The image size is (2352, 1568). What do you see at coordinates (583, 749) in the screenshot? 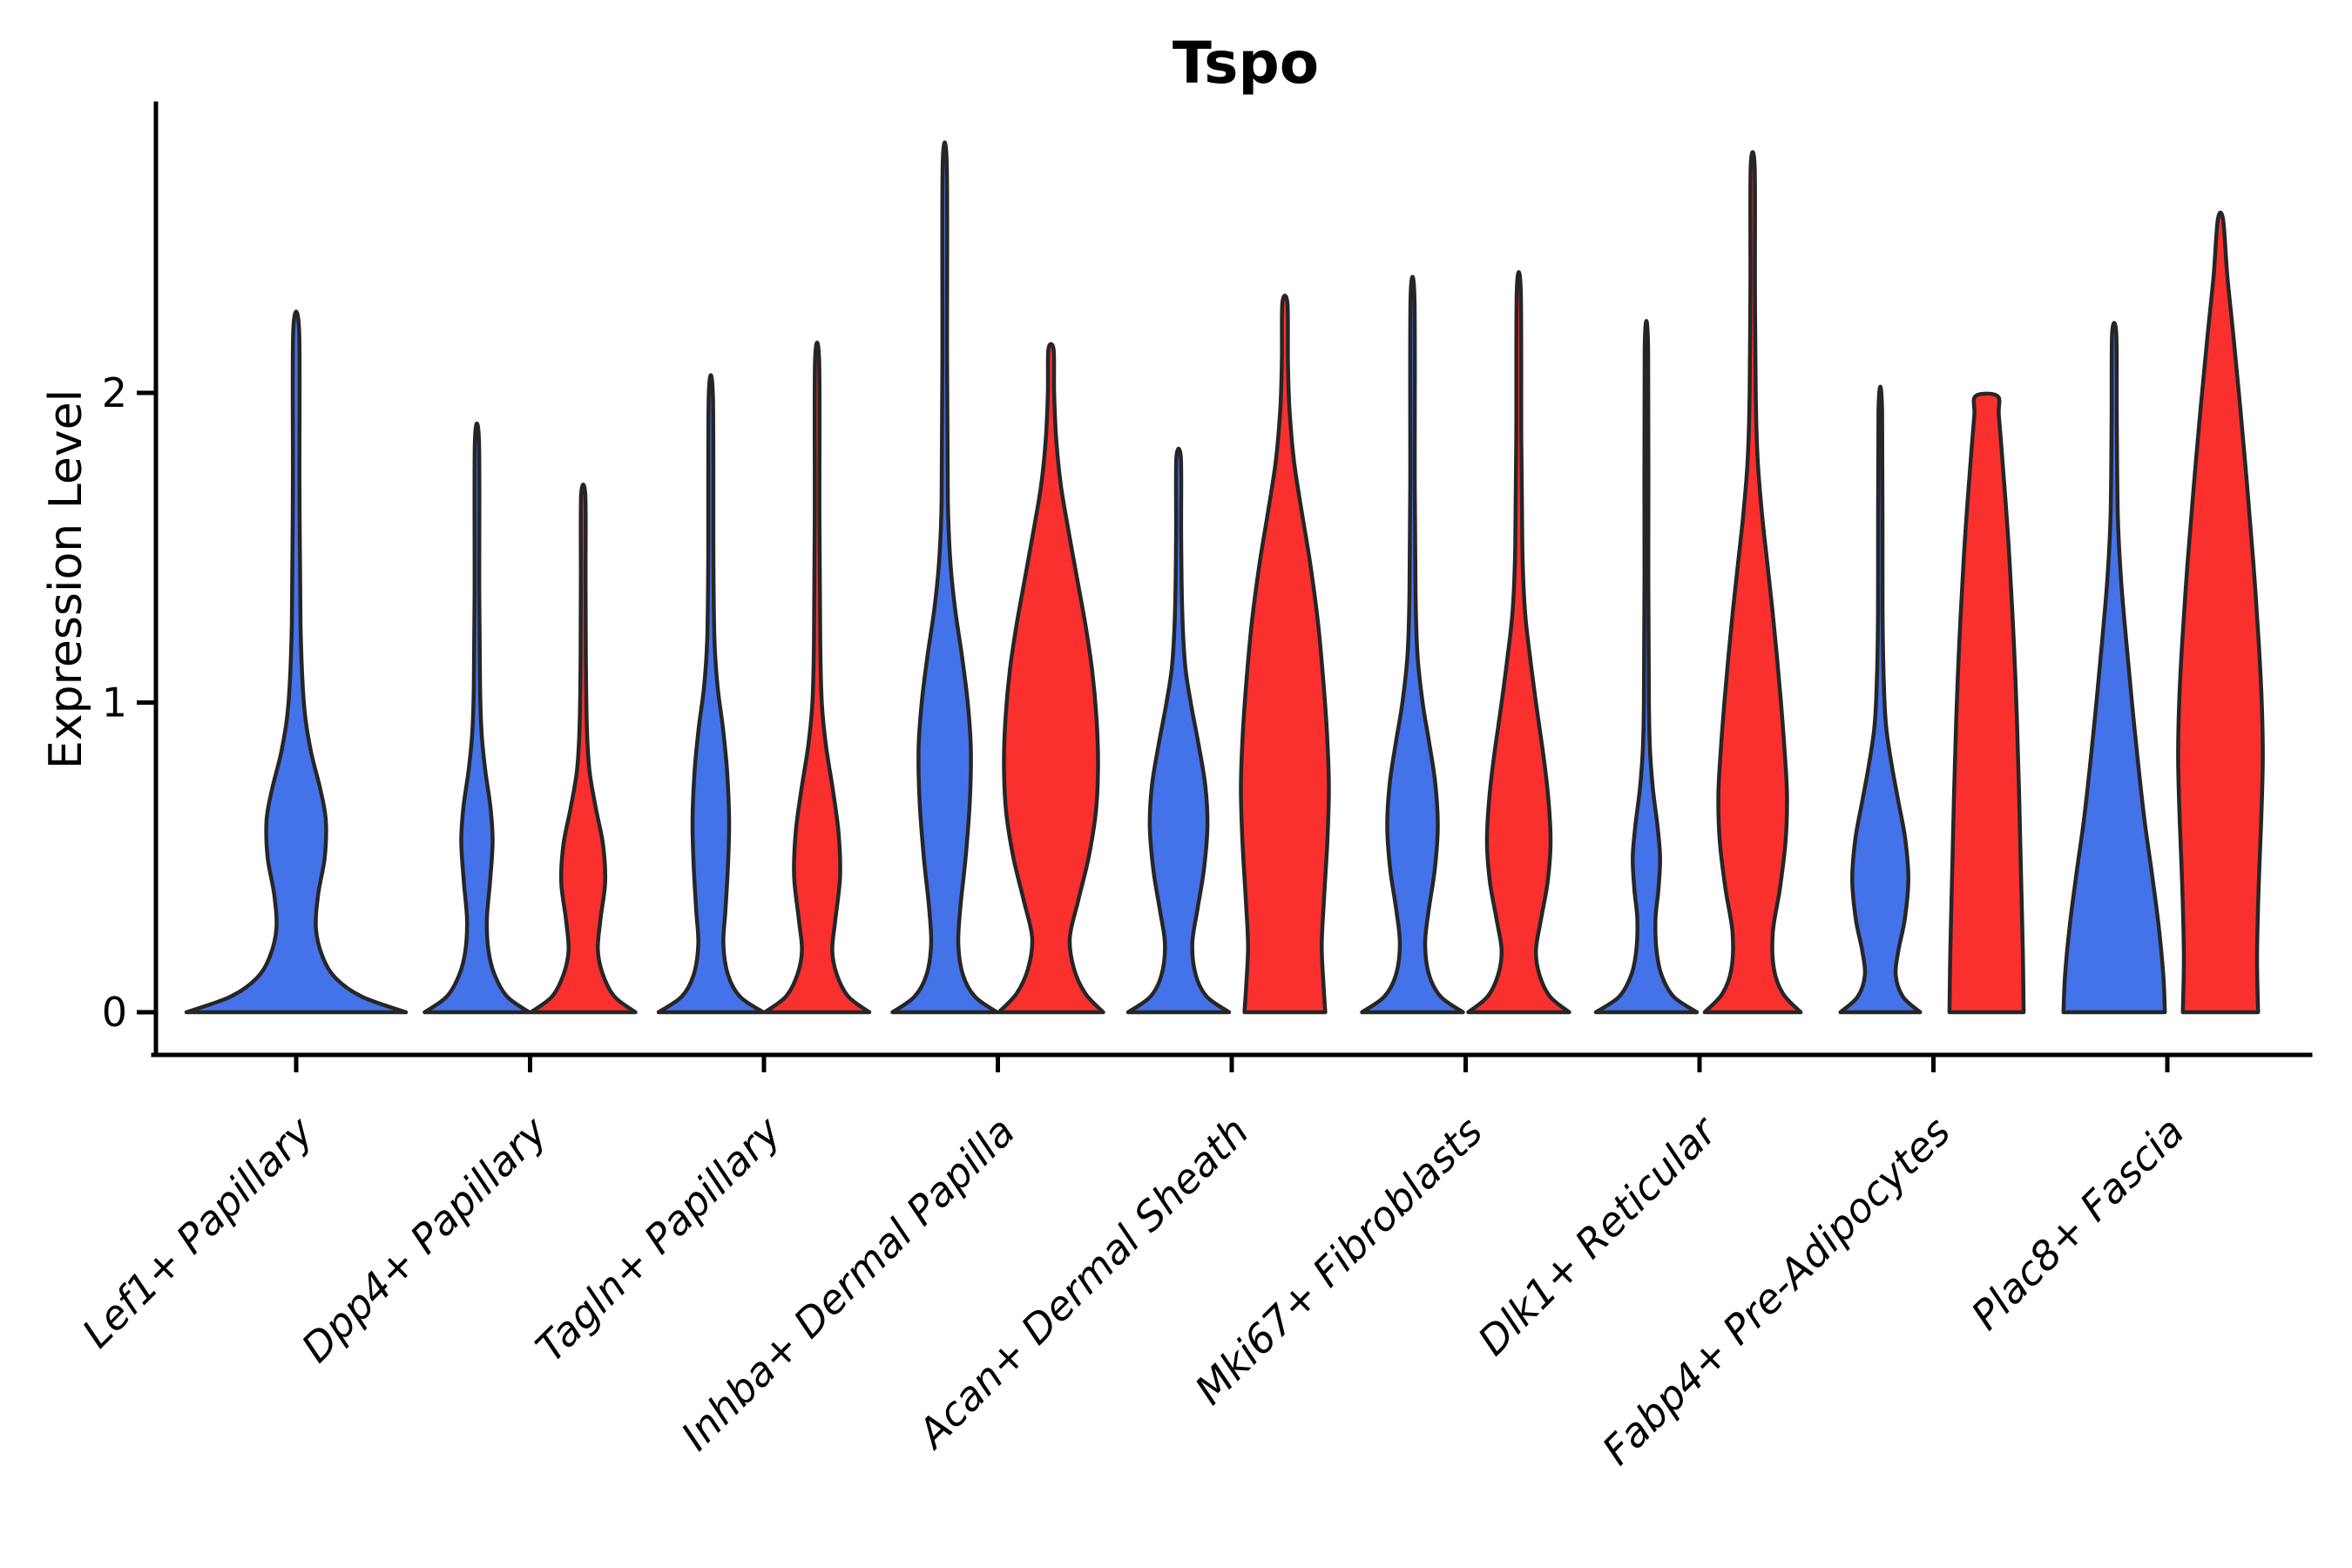
I see `violin-dpp4-red` at bounding box center [583, 749].